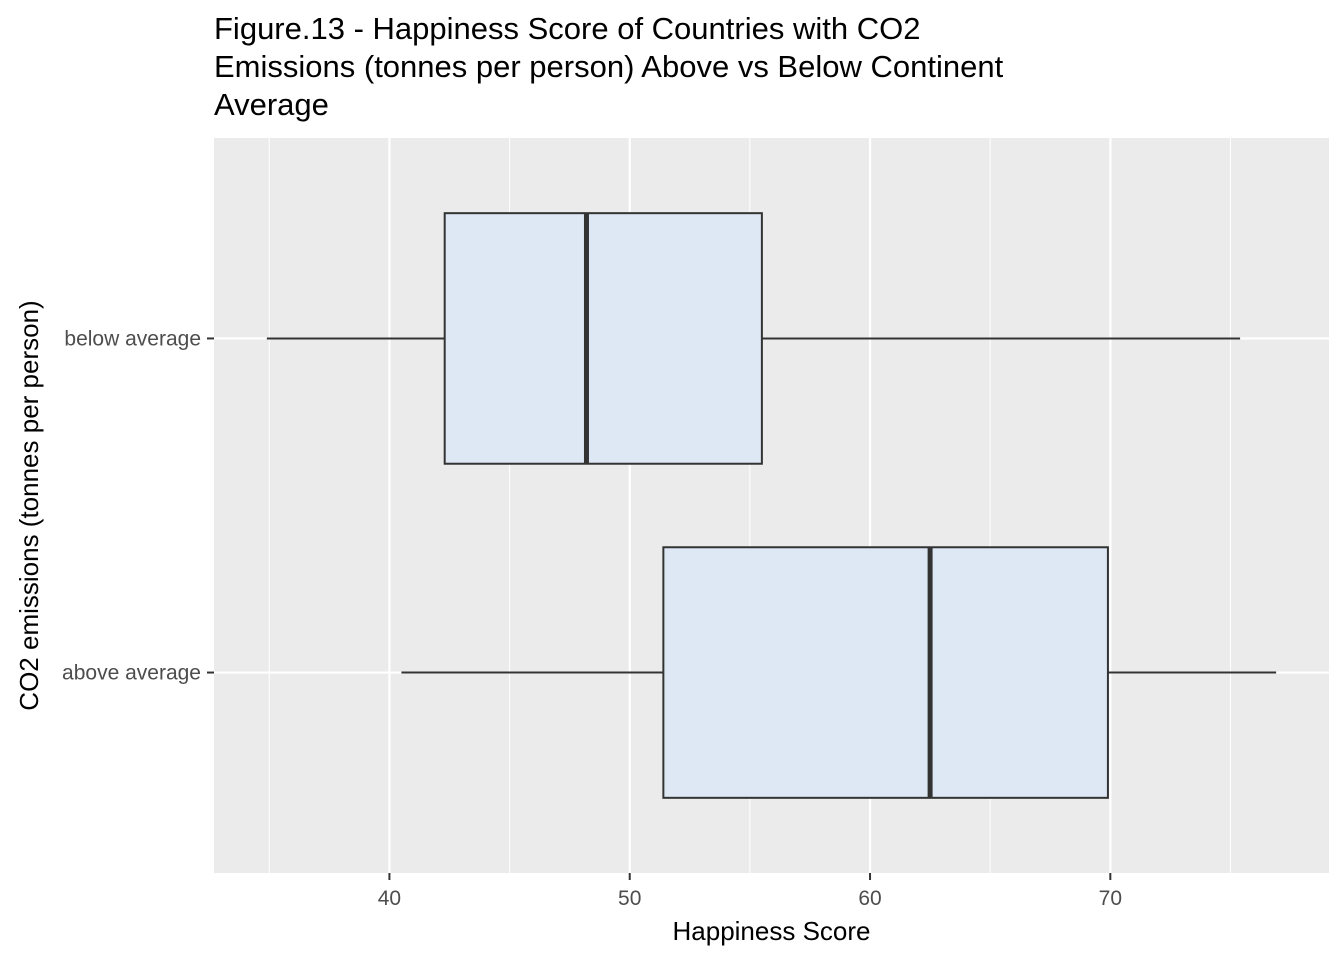 The height and width of the screenshot is (960, 1344). I want to click on x-tick-label: 40, so click(389, 898).